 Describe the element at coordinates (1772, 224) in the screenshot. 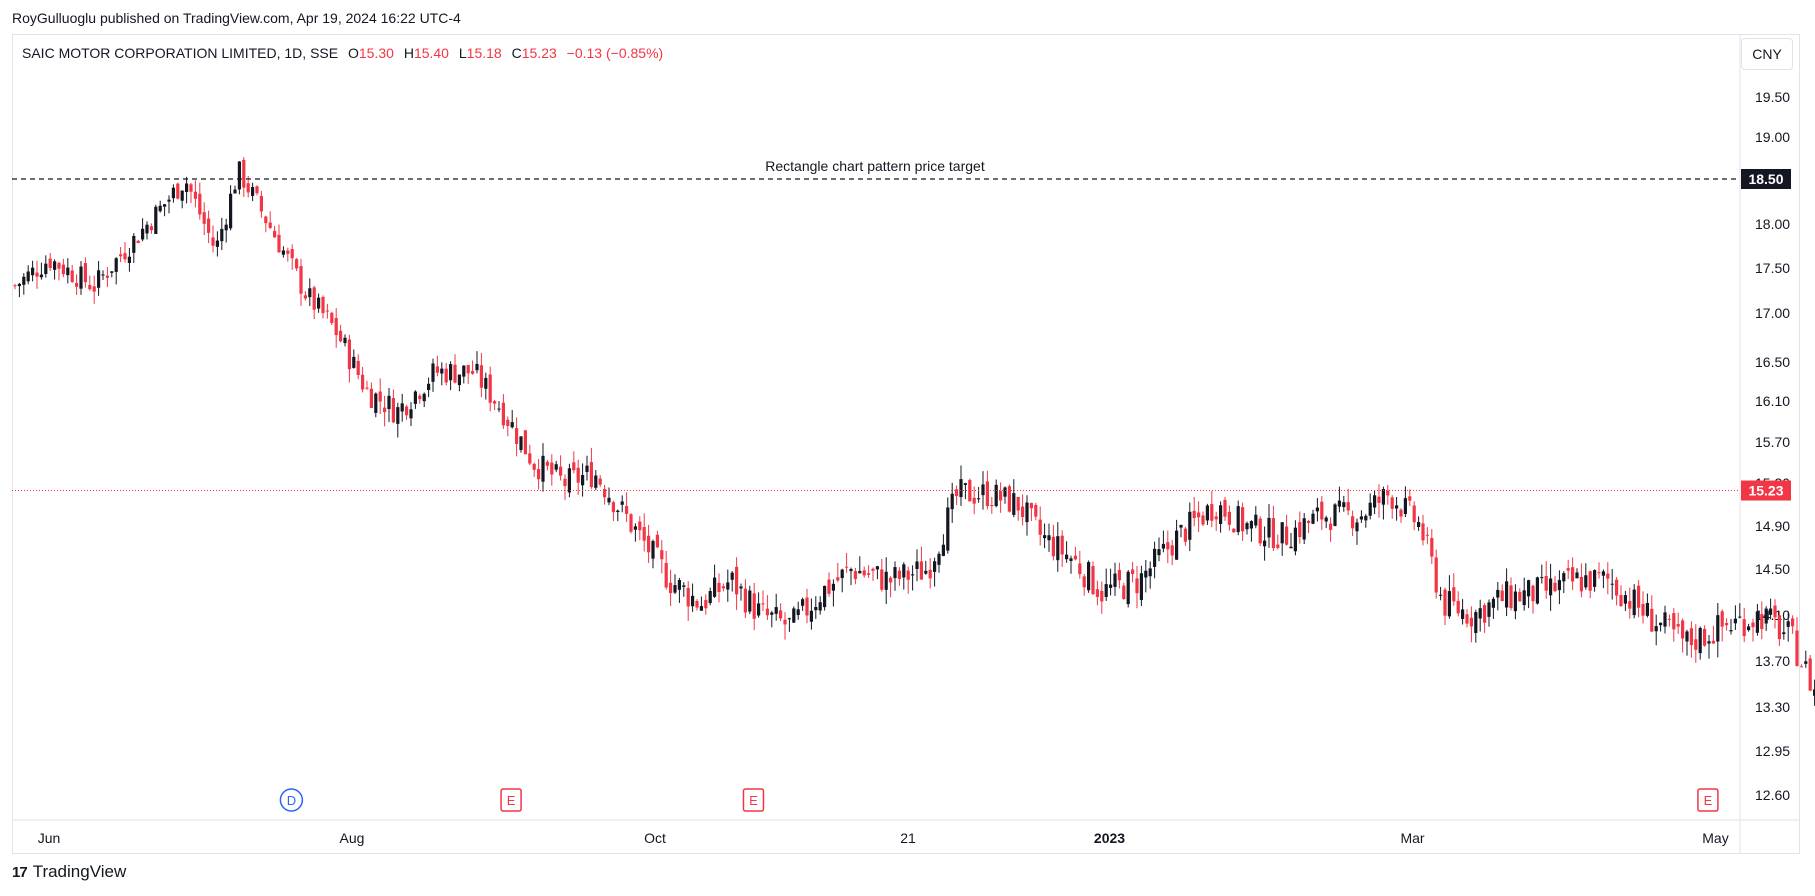

I see `y-tick-label: 18.00` at that location.